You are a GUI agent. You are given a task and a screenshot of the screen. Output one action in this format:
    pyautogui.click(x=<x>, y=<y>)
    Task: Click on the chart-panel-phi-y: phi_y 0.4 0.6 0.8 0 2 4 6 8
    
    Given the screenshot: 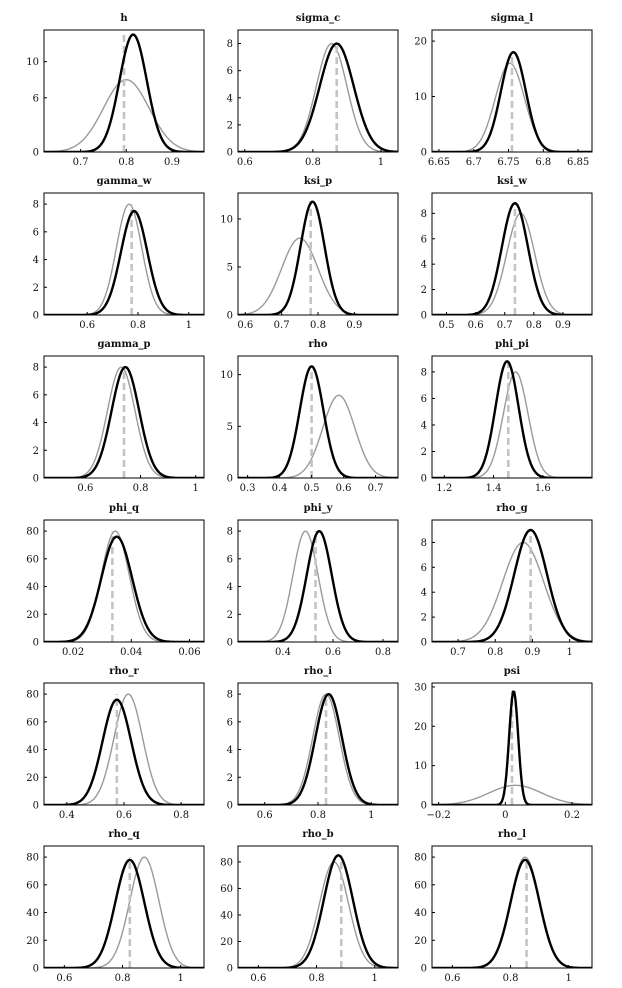 What is the action you would take?
    pyautogui.click(x=313, y=580)
    